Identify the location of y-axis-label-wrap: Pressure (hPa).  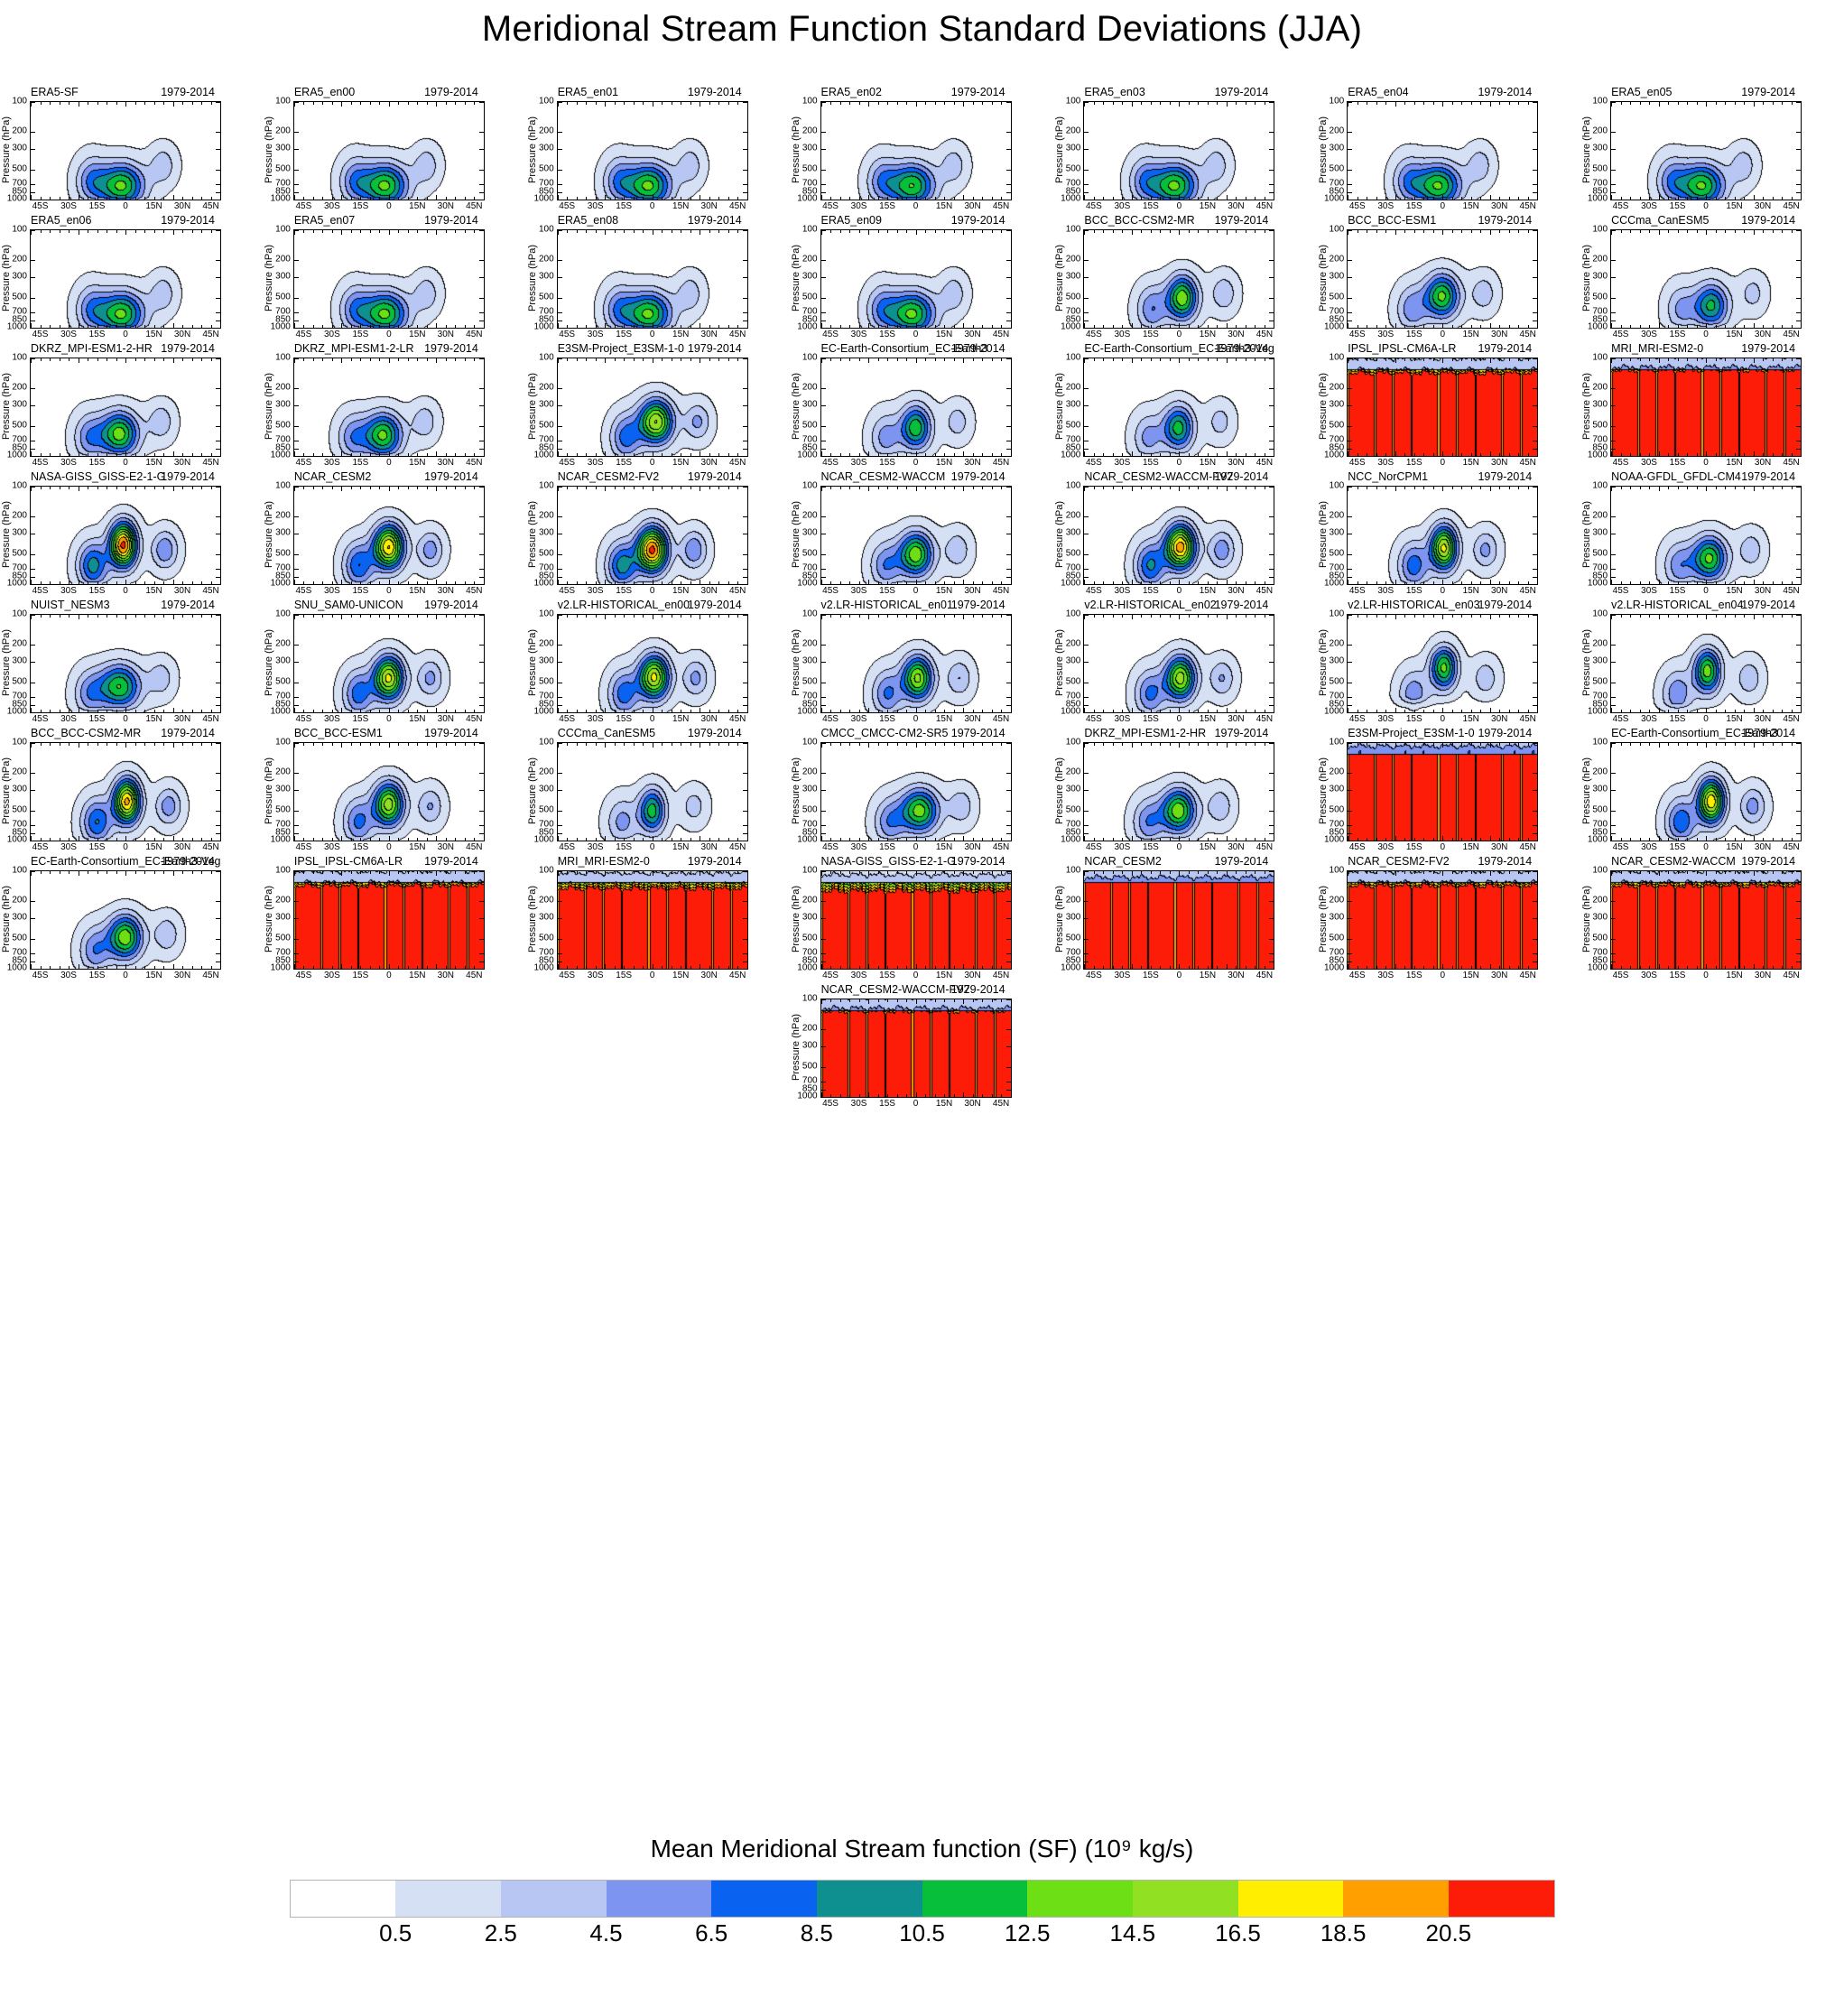
(6, 534).